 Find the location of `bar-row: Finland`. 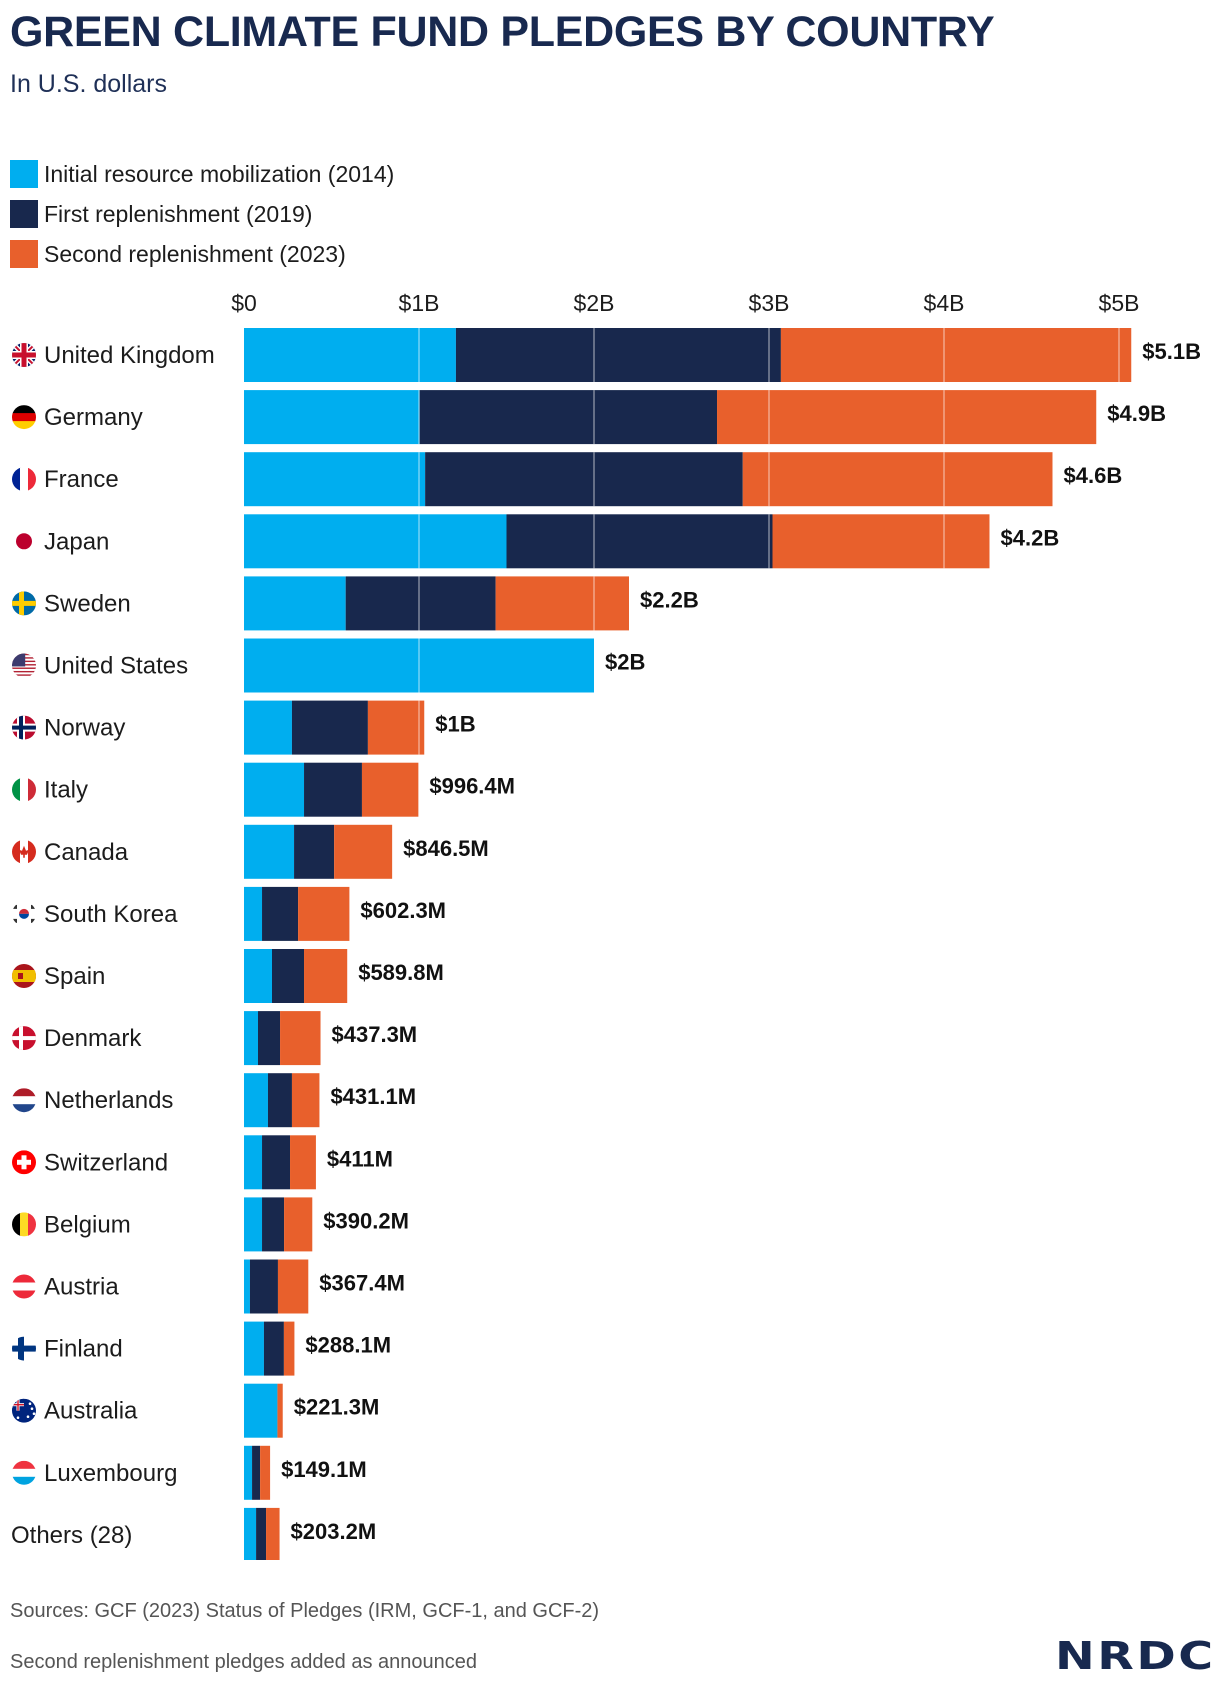

bar-row: Finland is located at coordinates (153, 1348).